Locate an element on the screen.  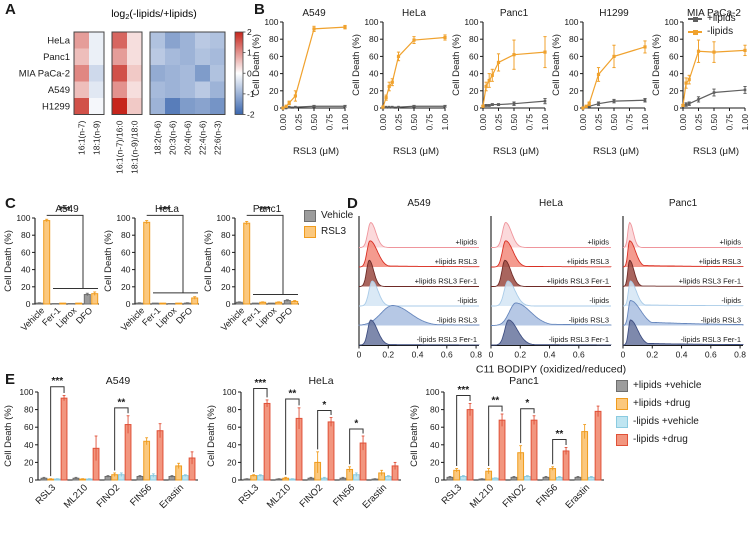
vehicle-swatch-icon is located at coordinates (310, 216).